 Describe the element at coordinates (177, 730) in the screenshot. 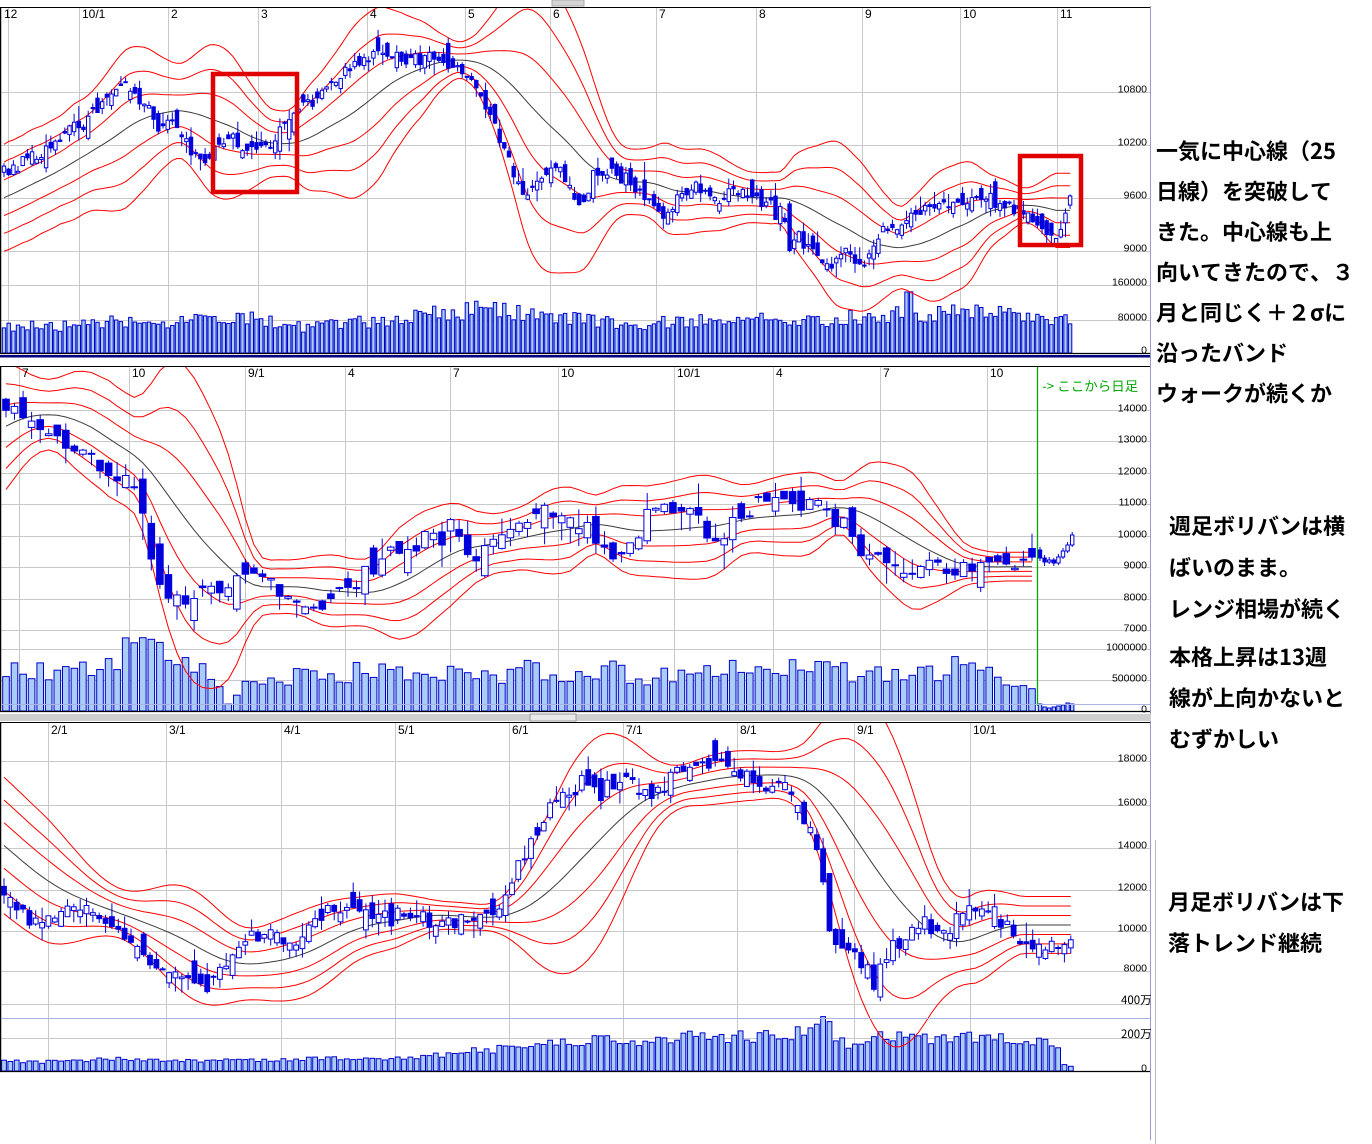

I see `svg-text: 3/1` at that location.